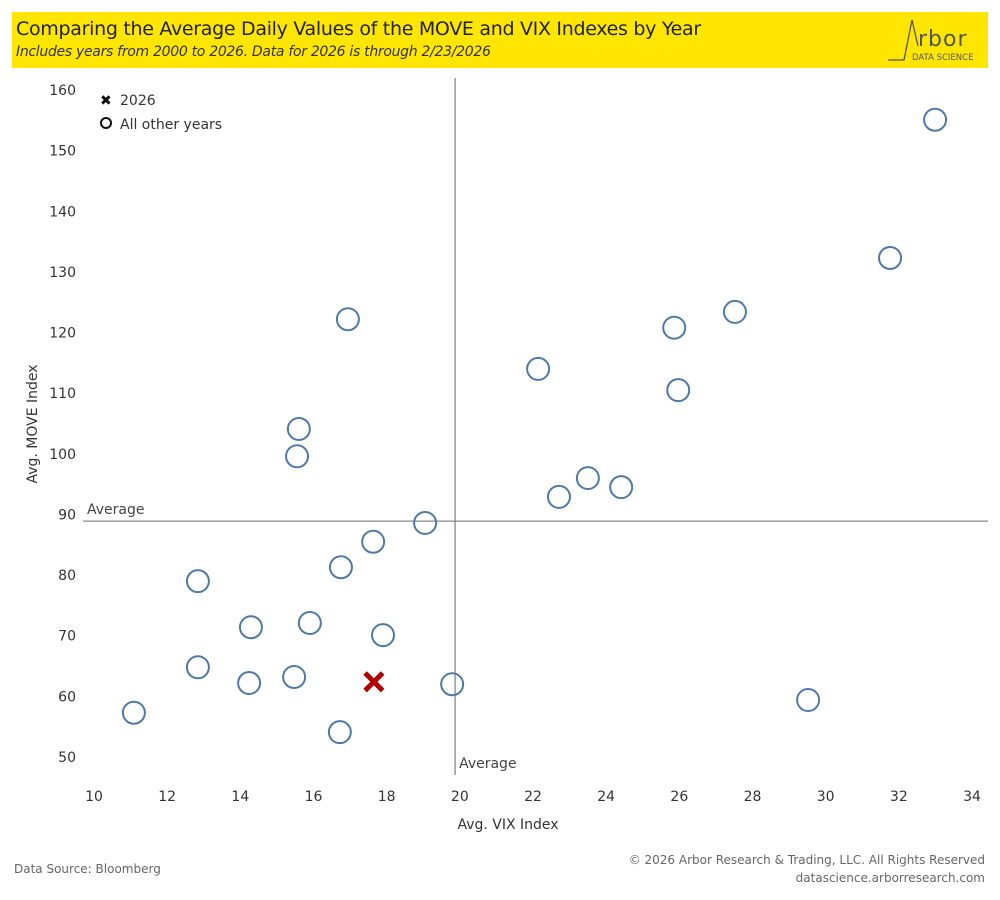 The image size is (1000, 900). I want to click on x-tick-label: 28, so click(753, 797).